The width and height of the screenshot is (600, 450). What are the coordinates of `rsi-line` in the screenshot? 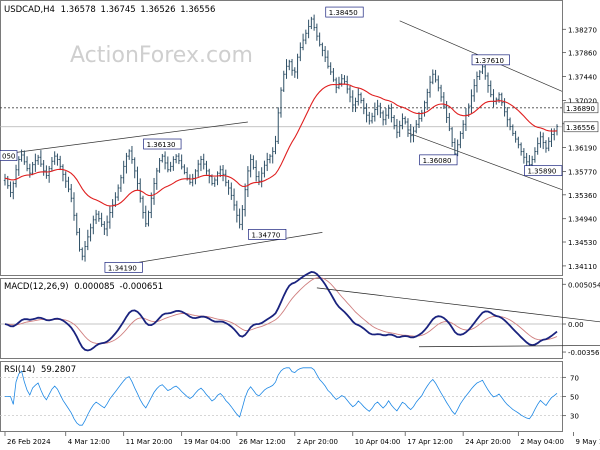 It's located at (281, 396).